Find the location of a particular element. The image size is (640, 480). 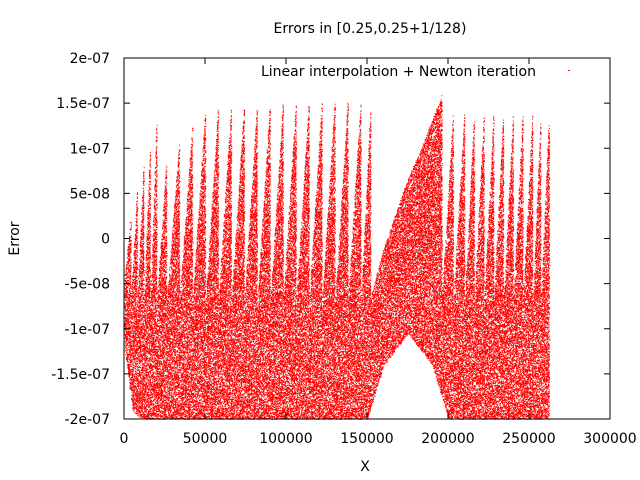

legend: Linear interpolation + Newton iteration is located at coordinates (415, 72).